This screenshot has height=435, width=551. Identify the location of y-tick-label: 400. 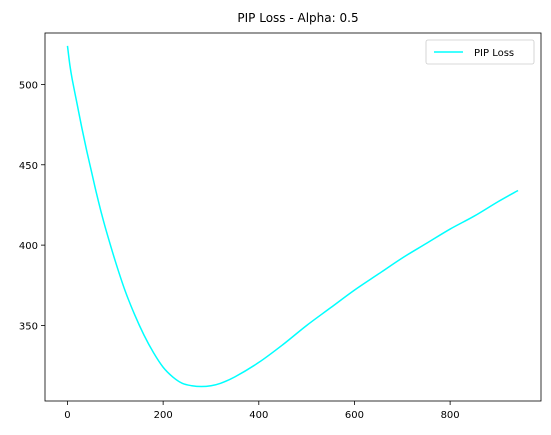
(28, 246).